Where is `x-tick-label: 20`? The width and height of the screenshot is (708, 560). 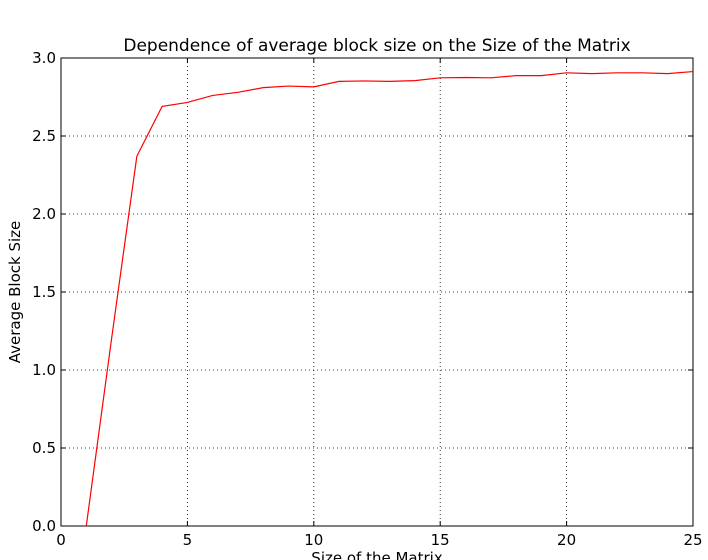
x-tick-label: 20 is located at coordinates (566, 540).